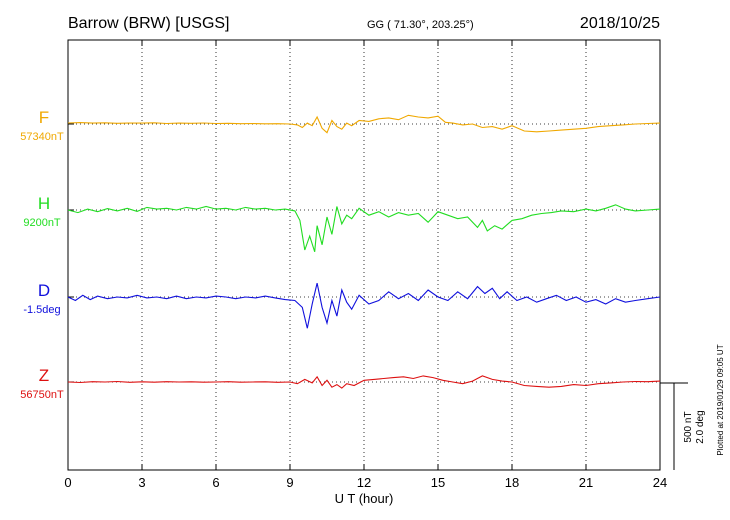 The width and height of the screenshot is (730, 520). Describe the element at coordinates (586, 482) in the screenshot. I see `x-tick-label: 21` at that location.